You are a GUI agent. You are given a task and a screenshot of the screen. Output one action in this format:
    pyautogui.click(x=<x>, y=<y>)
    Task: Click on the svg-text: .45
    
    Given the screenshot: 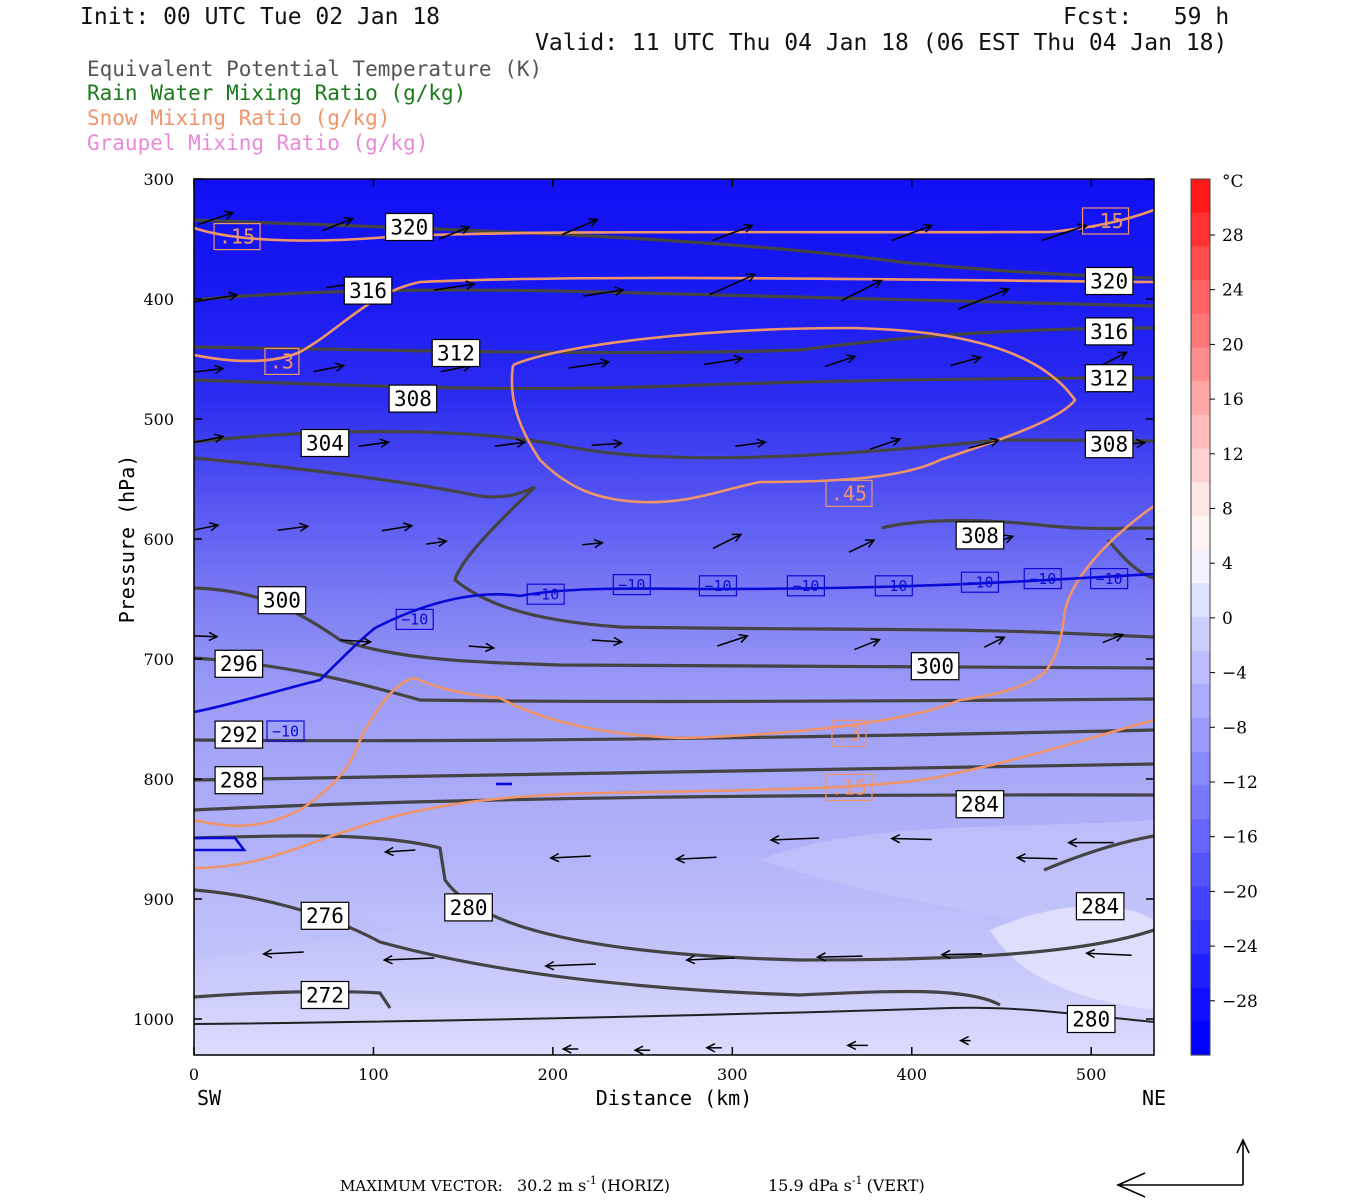 What is the action you would take?
    pyautogui.click(x=849, y=493)
    